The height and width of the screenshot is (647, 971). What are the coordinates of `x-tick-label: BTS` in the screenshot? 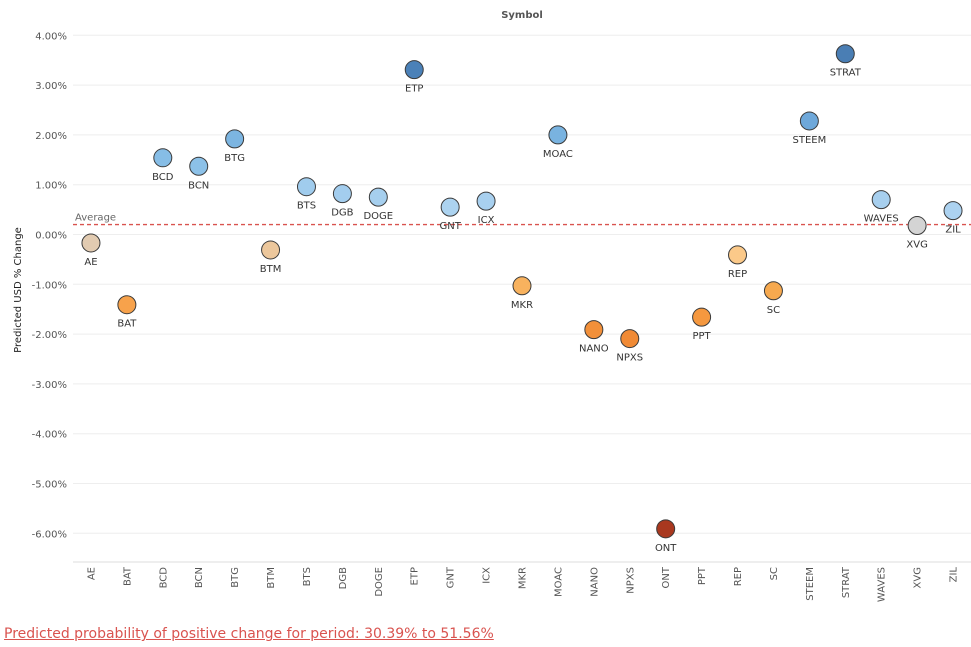 It's located at (307, 576).